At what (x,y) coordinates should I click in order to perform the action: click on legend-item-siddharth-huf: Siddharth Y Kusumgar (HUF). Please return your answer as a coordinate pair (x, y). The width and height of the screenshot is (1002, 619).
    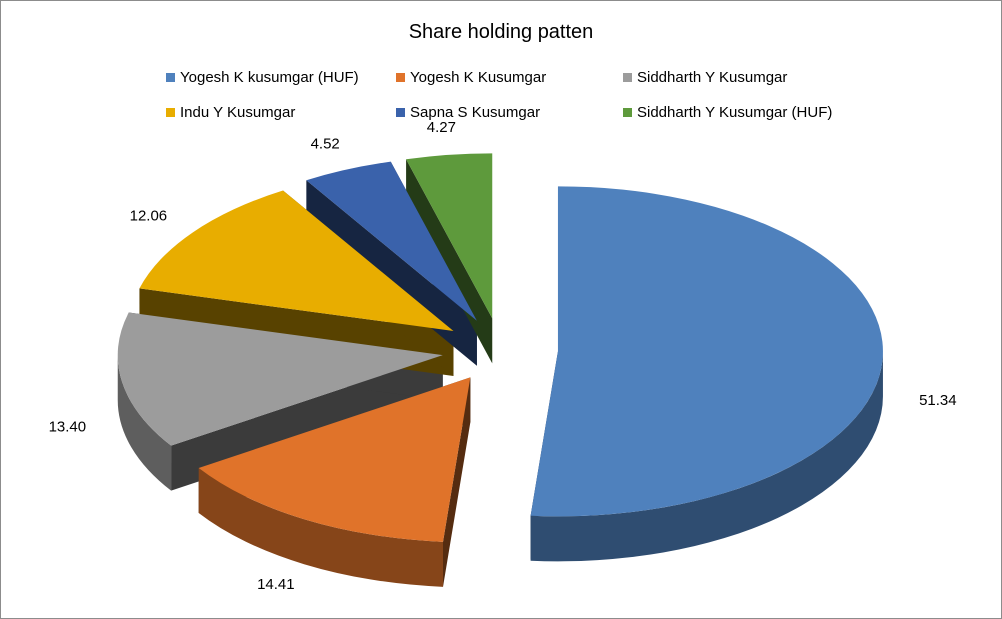
    Looking at the image, I should click on (727, 112).